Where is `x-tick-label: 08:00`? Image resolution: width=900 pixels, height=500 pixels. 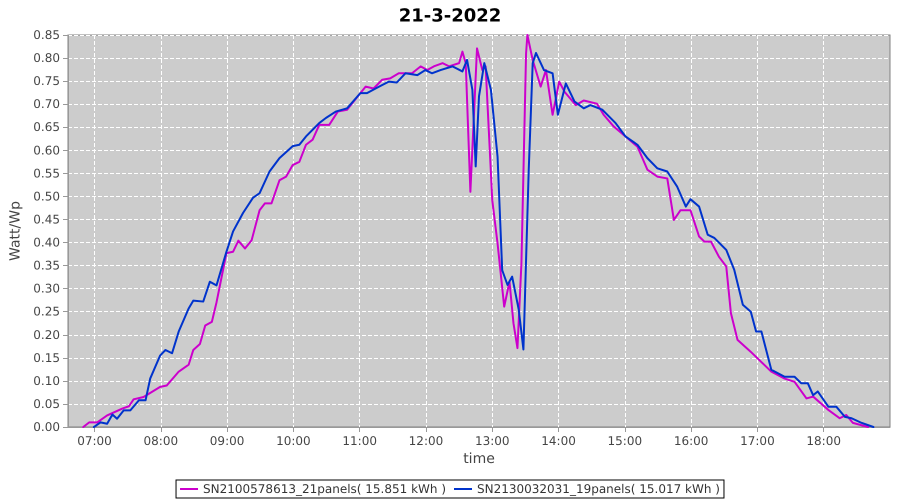 x-tick-label: 08:00 is located at coordinates (161, 441).